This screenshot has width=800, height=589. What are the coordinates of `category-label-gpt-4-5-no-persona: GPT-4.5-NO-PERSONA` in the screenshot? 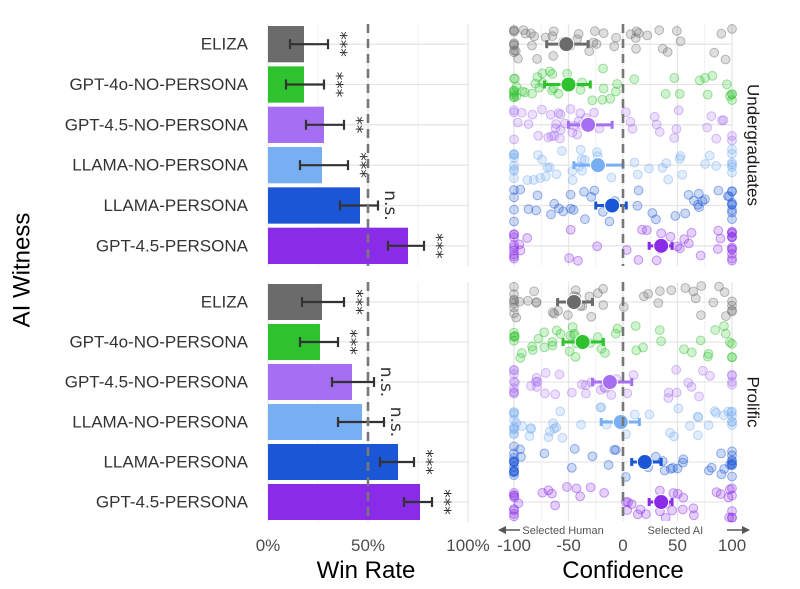 It's located at (157, 124).